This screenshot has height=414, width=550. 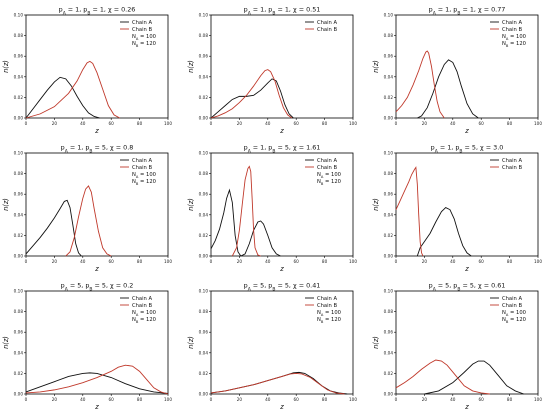 I want to click on panel-title: pA = 1, pB = 5, χ = 3.0, so click(x=467, y=149).